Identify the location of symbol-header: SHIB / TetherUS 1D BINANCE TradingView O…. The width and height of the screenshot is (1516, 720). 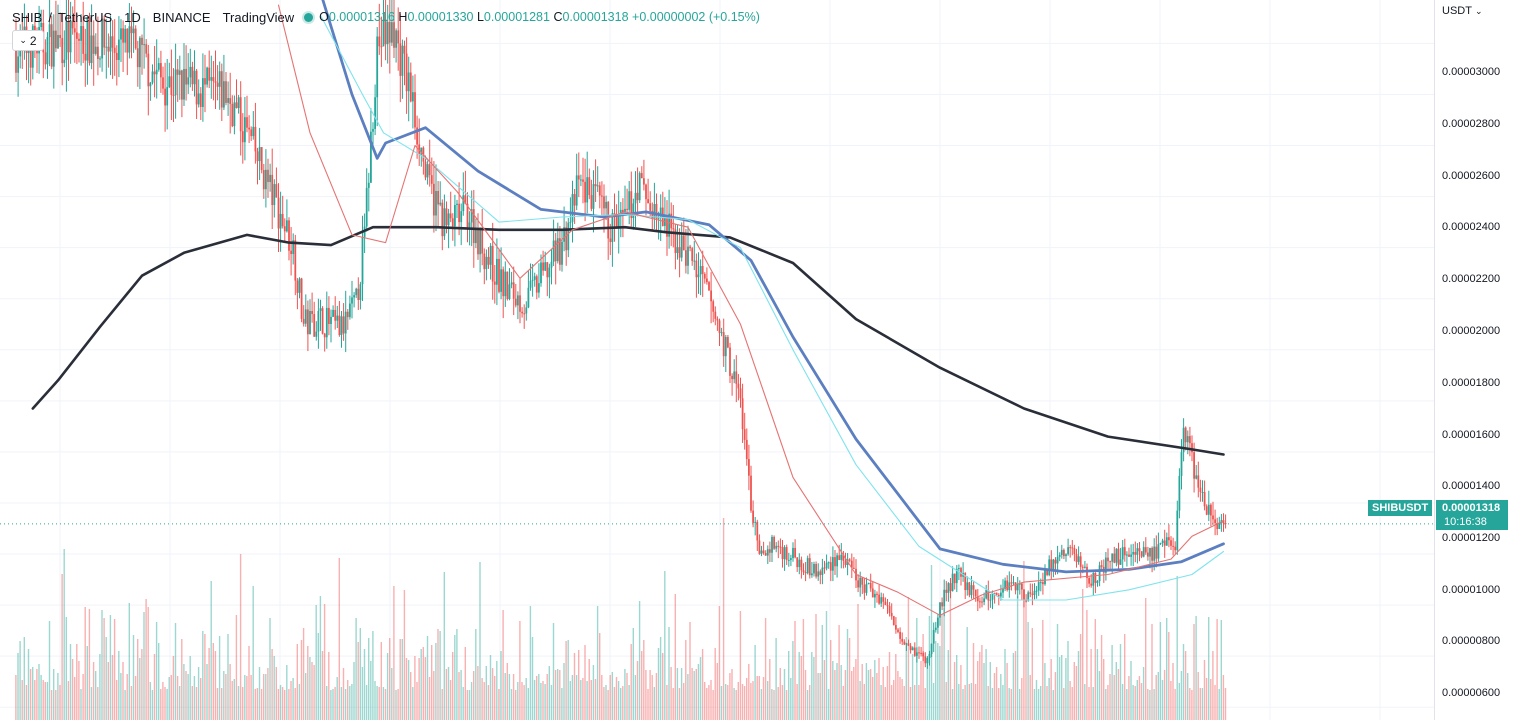
(386, 17).